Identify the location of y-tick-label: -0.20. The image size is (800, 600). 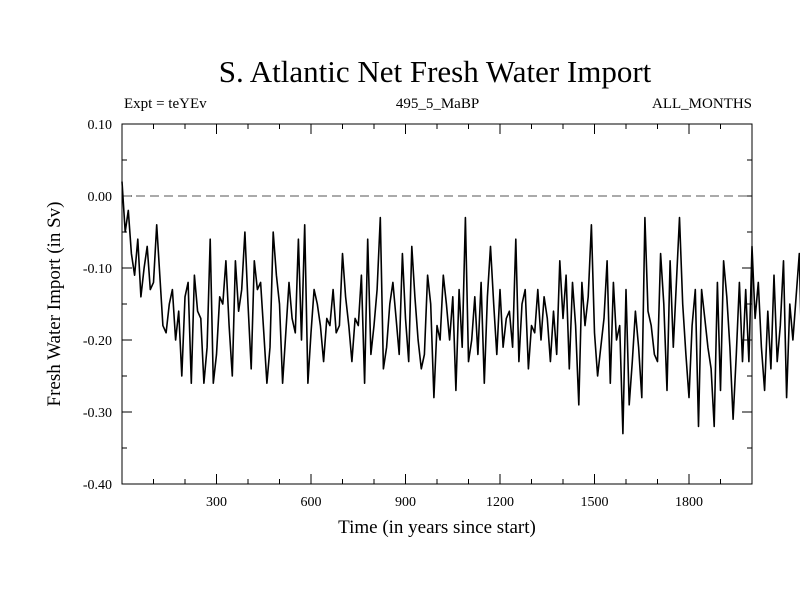
(97, 341).